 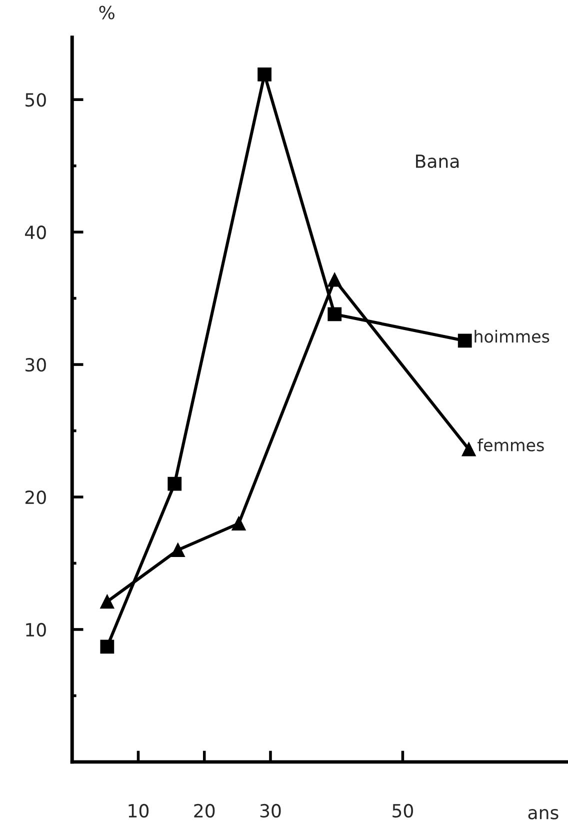 I want to click on annotation: Bana, so click(x=437, y=161).